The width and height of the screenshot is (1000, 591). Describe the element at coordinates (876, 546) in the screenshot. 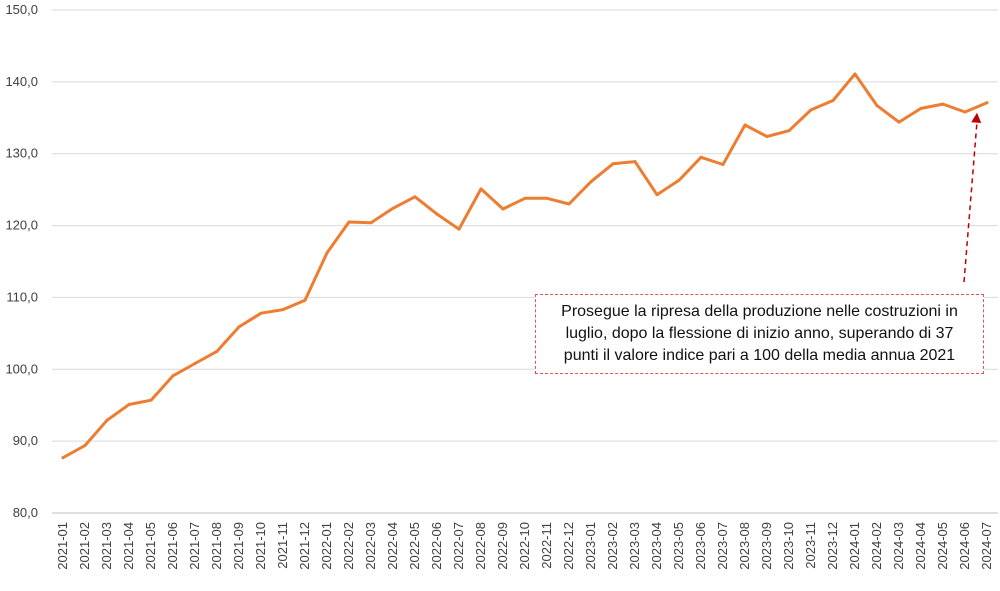

I see `x-tick-label: 2024-02` at that location.